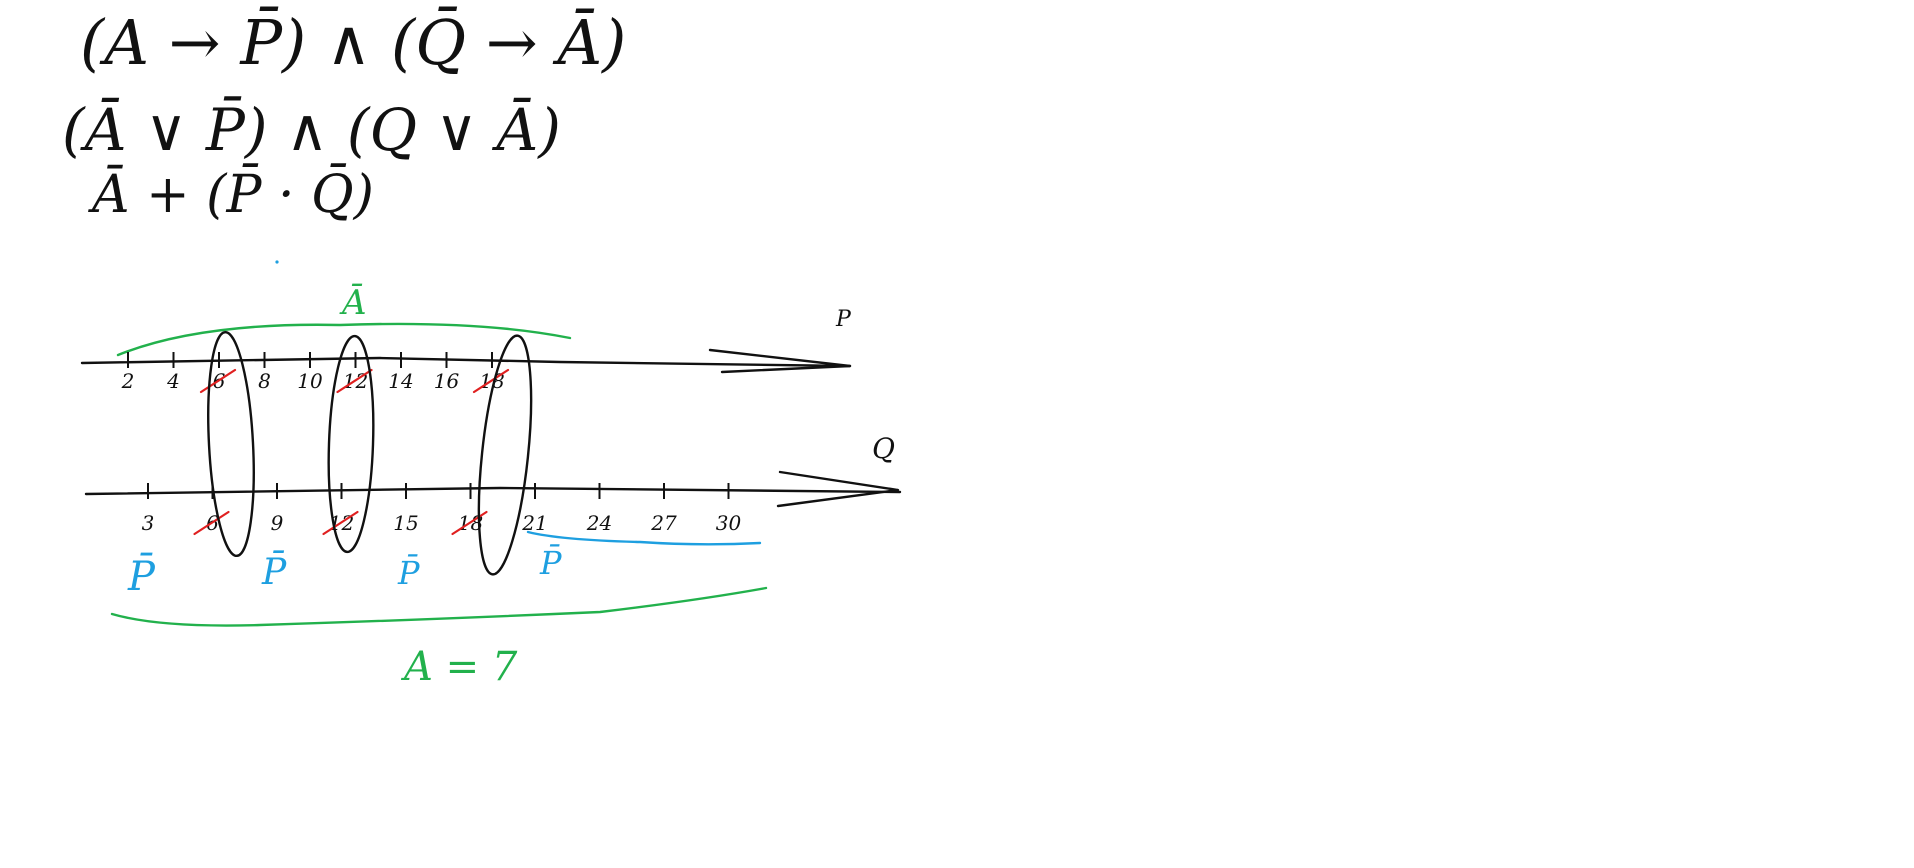 Image resolution: width=1914 pixels, height=868 pixels. What do you see at coordinates (780, 361) in the screenshot?
I see `p-axis-arrowhead` at bounding box center [780, 361].